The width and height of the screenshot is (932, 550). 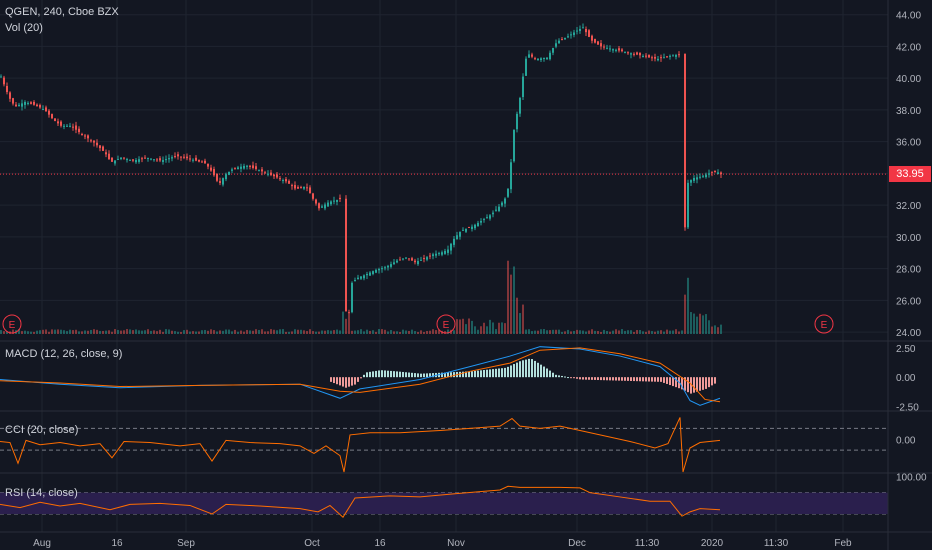 What do you see at coordinates (24, 28) in the screenshot?
I see `volume-legend: Vol (20)` at bounding box center [24, 28].